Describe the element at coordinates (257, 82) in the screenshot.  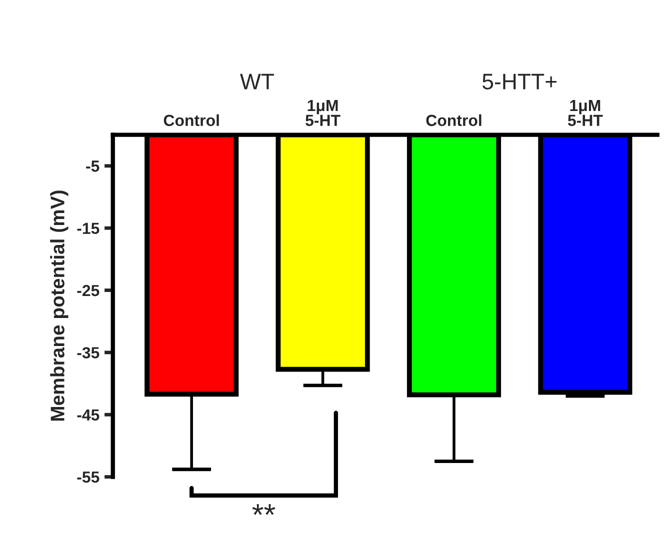
I see `text: WT` at that location.